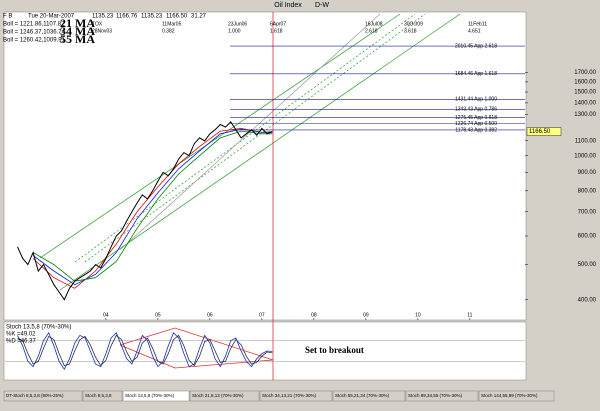 This screenshot has height=411, width=600. Describe the element at coordinates (476, 74) in the screenshot. I see `fib-level-label: 1684.46 App 1.618` at that location.